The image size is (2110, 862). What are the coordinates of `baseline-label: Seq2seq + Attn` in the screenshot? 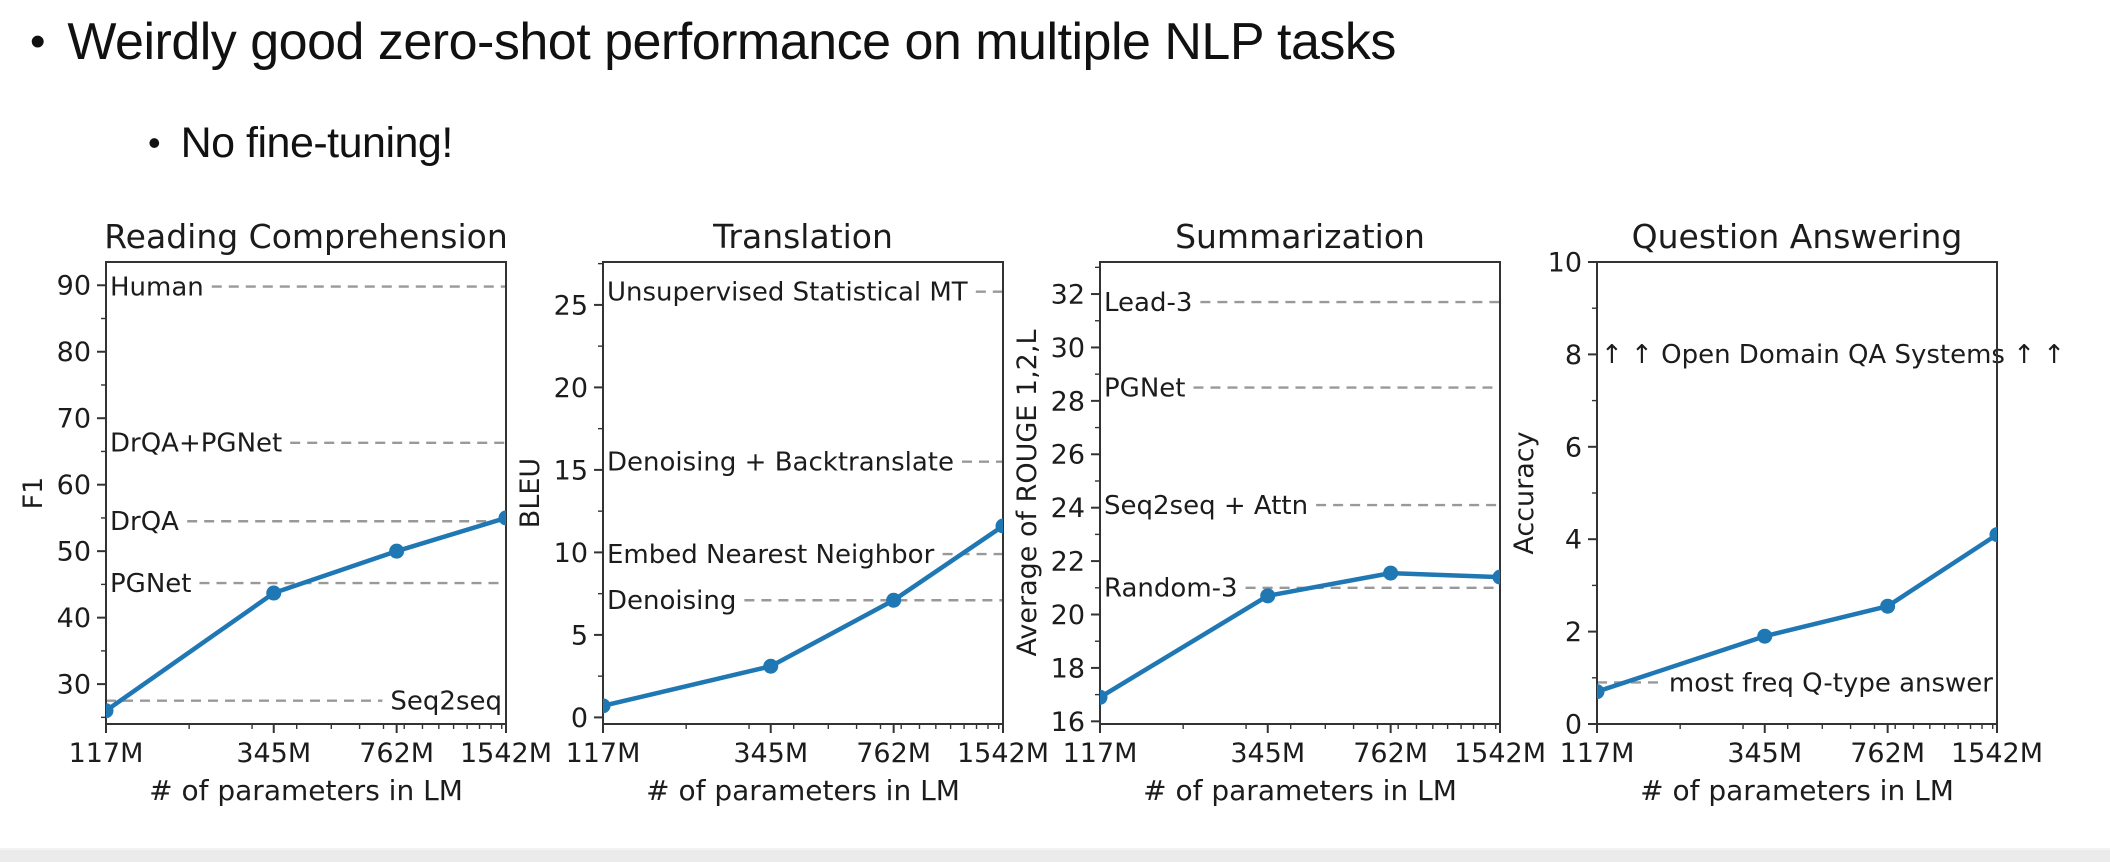 It's located at (1206, 506).